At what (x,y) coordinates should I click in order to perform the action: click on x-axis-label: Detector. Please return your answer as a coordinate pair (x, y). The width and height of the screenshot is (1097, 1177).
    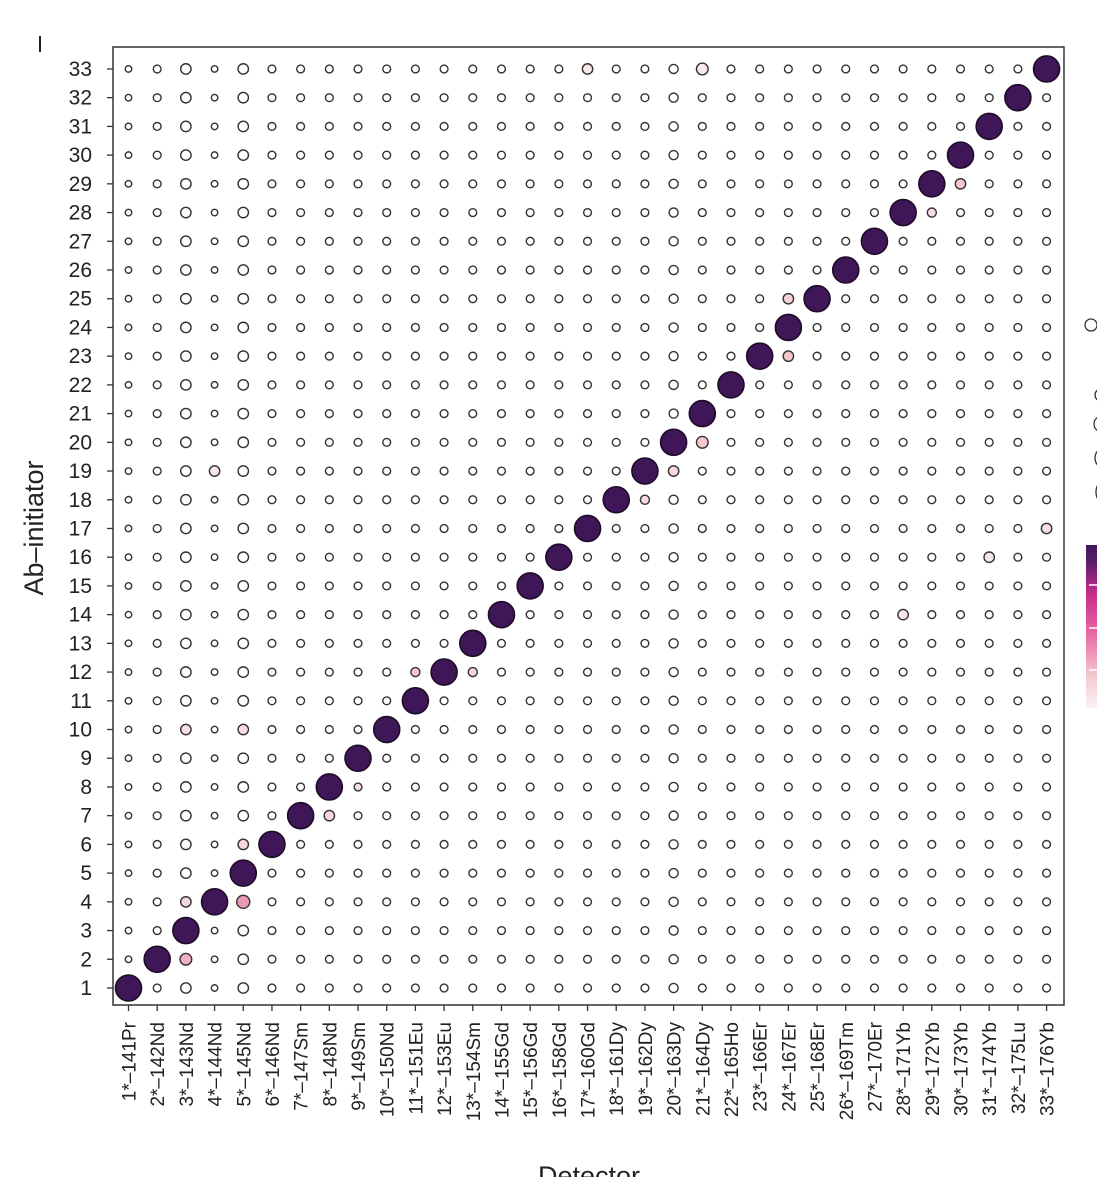
    Looking at the image, I should click on (589, 1169).